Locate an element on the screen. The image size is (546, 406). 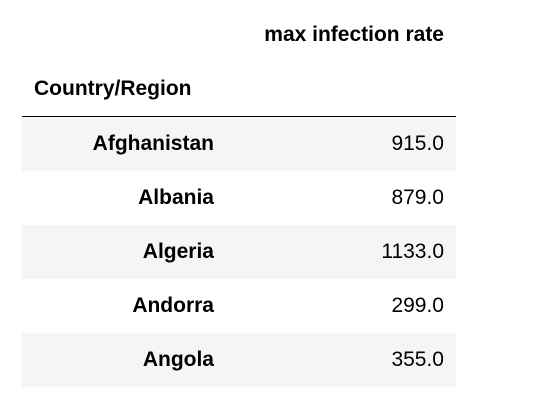
column-header-max-infection-rate: max infection rate is located at coordinates (354, 34).